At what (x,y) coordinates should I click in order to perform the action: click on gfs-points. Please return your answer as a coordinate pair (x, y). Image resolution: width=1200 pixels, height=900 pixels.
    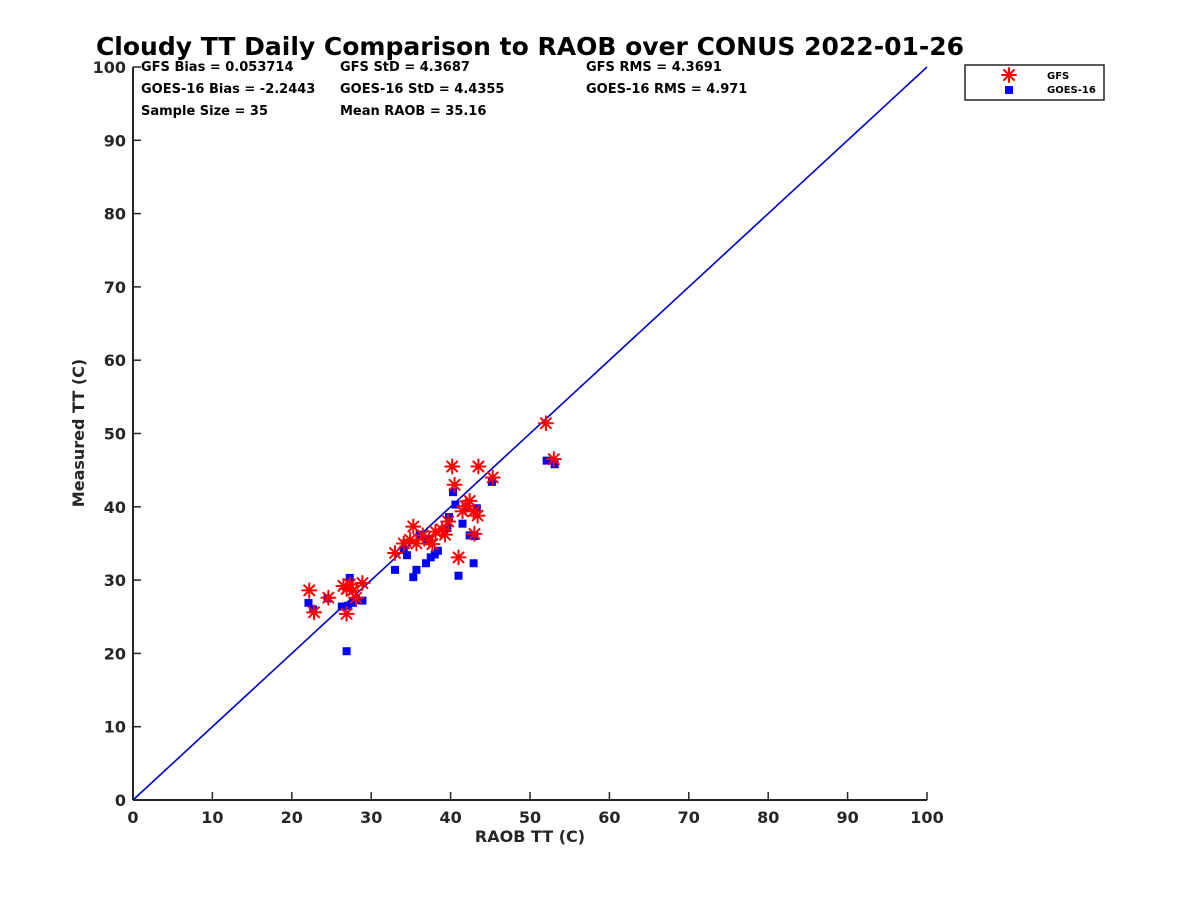
    Looking at the image, I should click on (431, 518).